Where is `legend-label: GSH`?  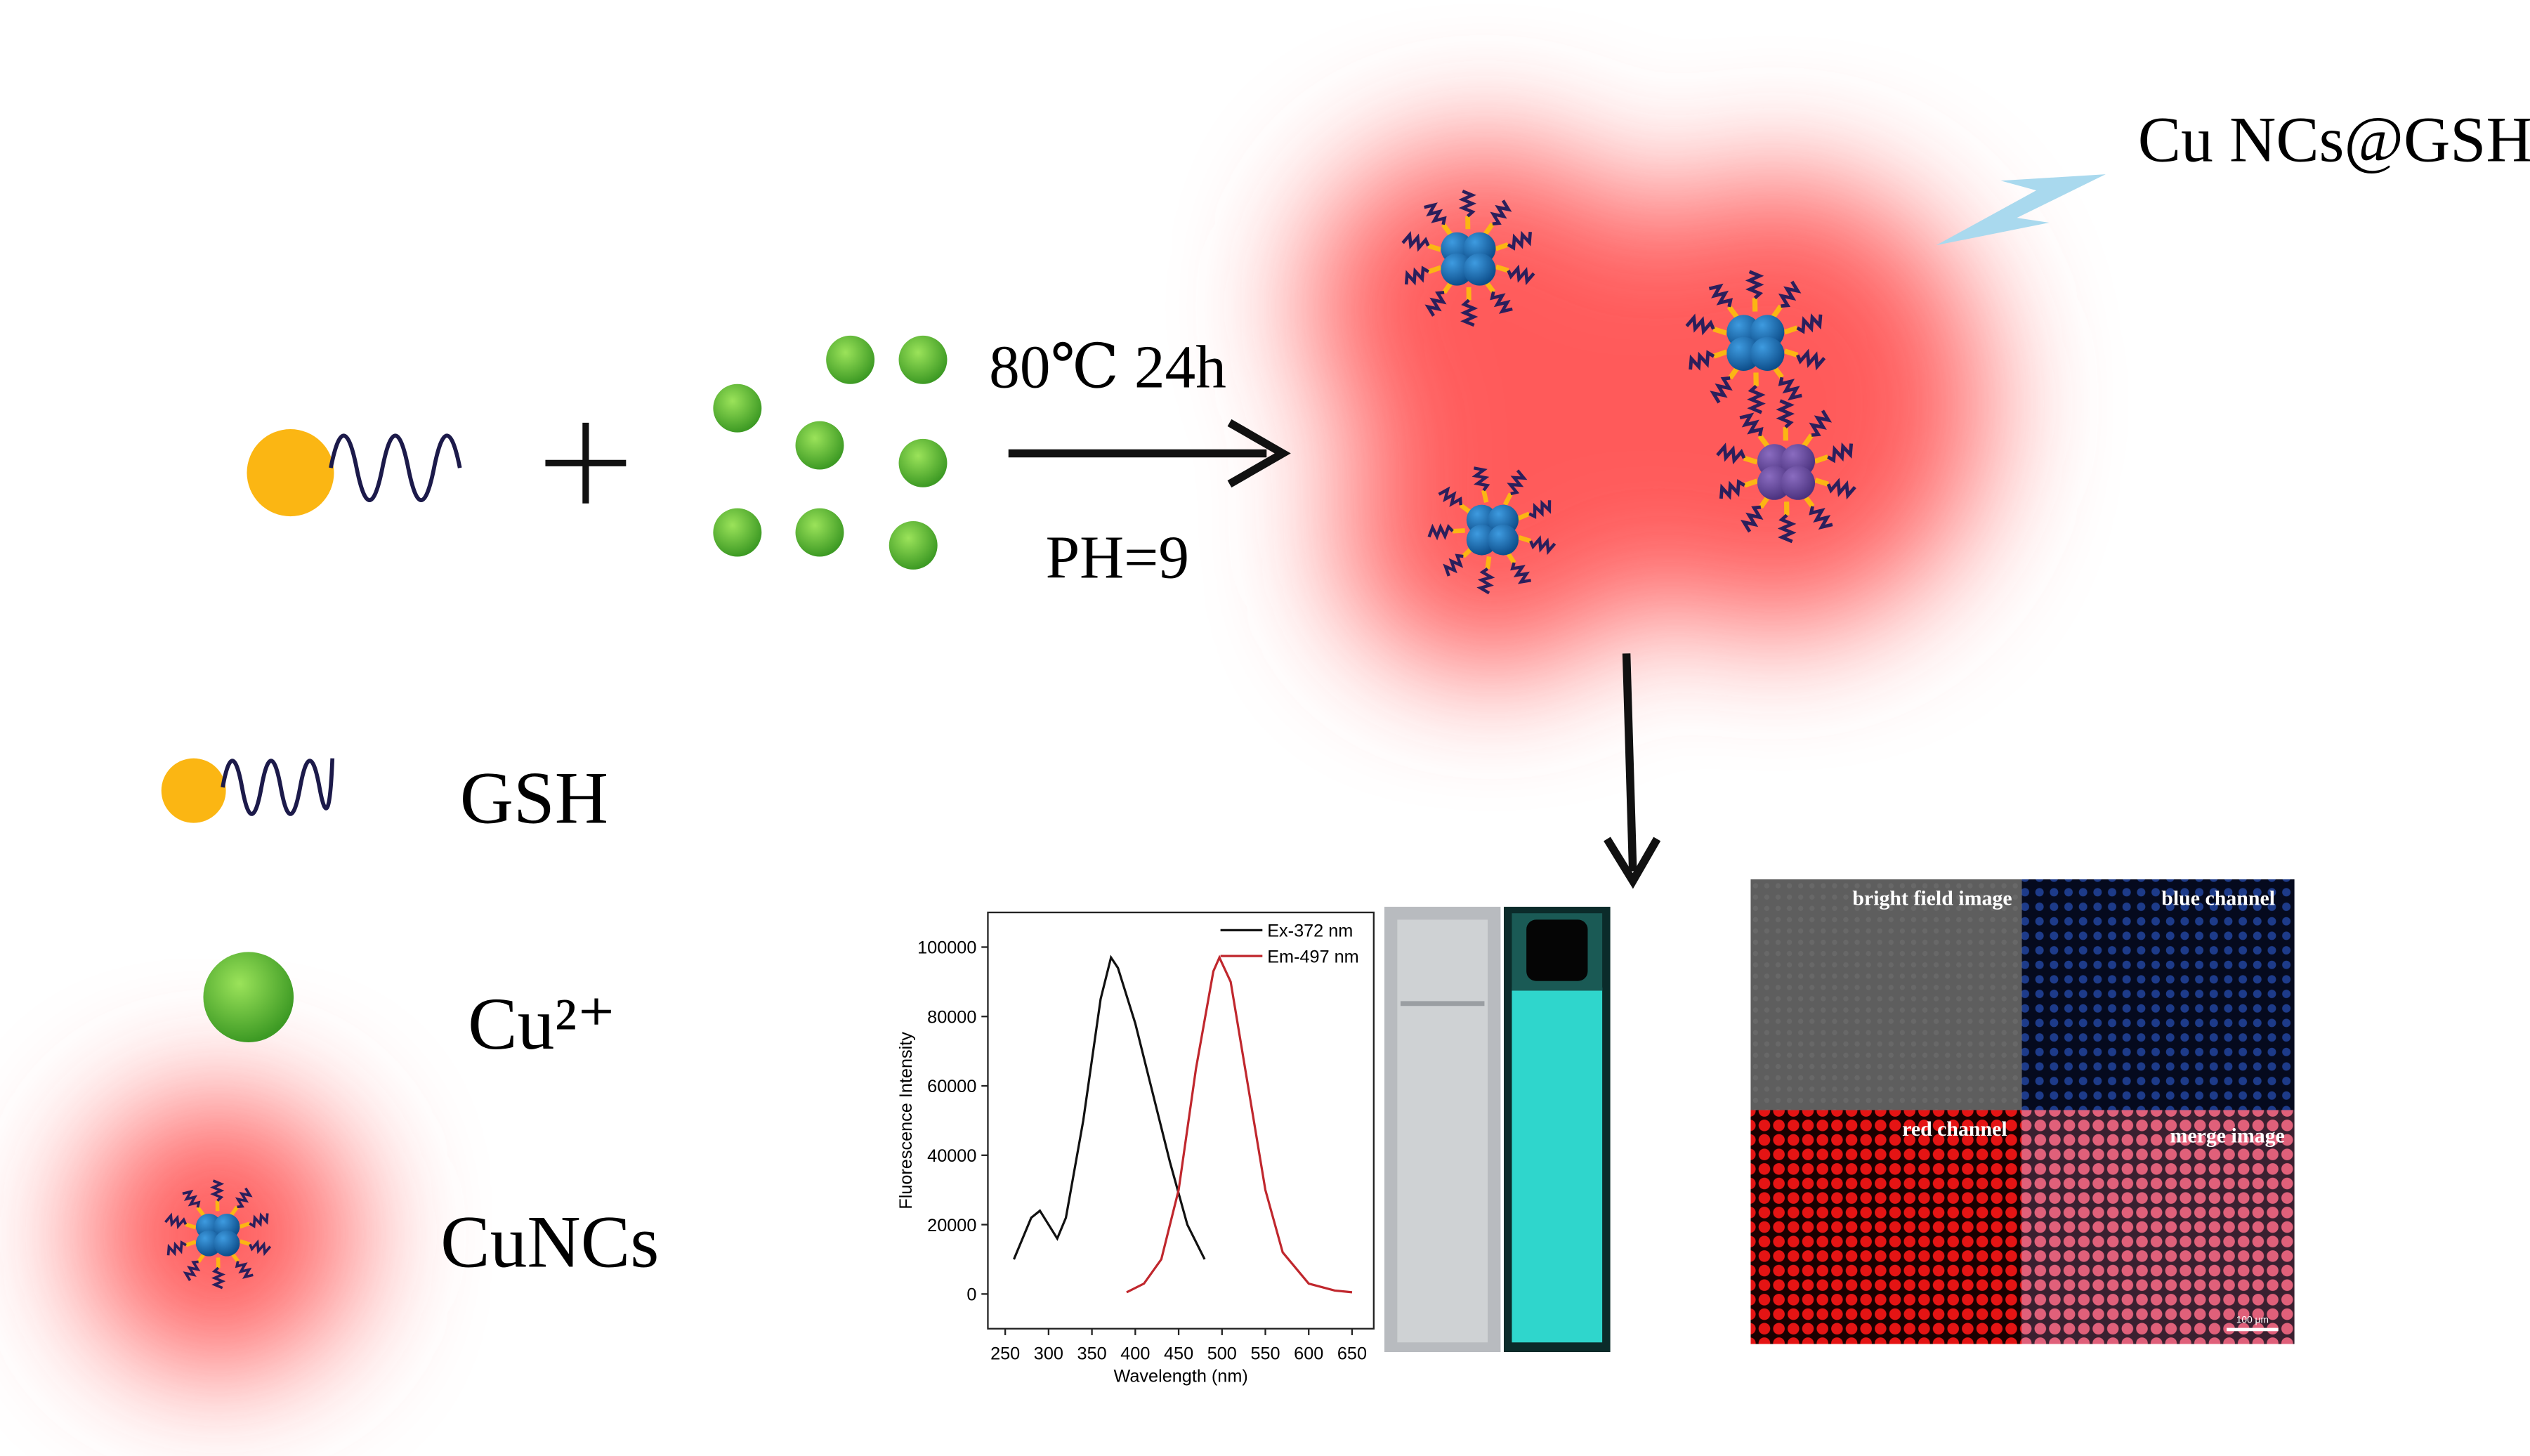 legend-label: GSH is located at coordinates (534, 798).